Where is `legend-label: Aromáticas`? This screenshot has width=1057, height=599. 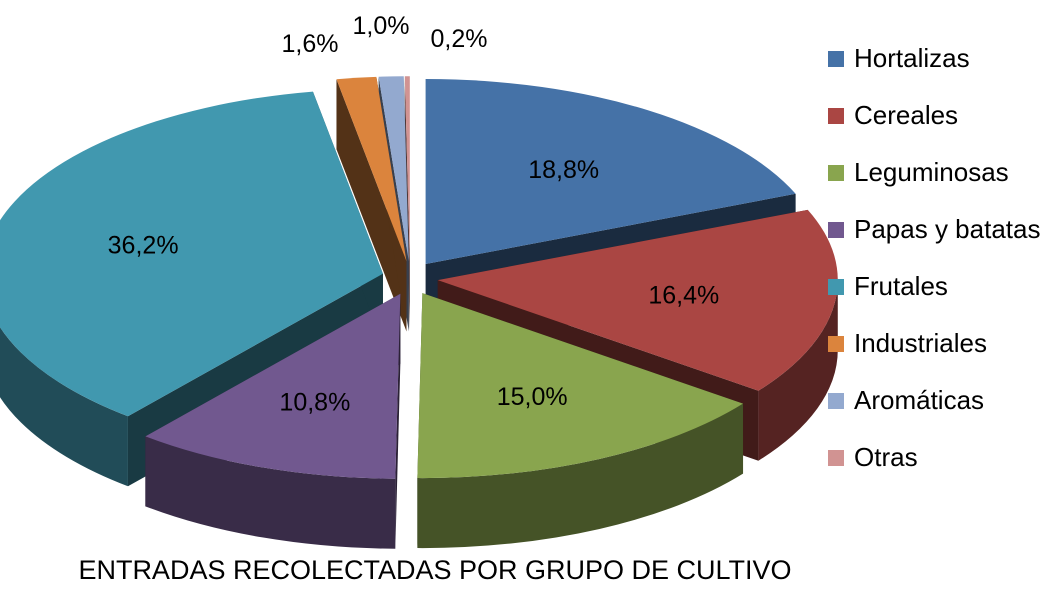
legend-label: Aromáticas is located at coordinates (919, 400).